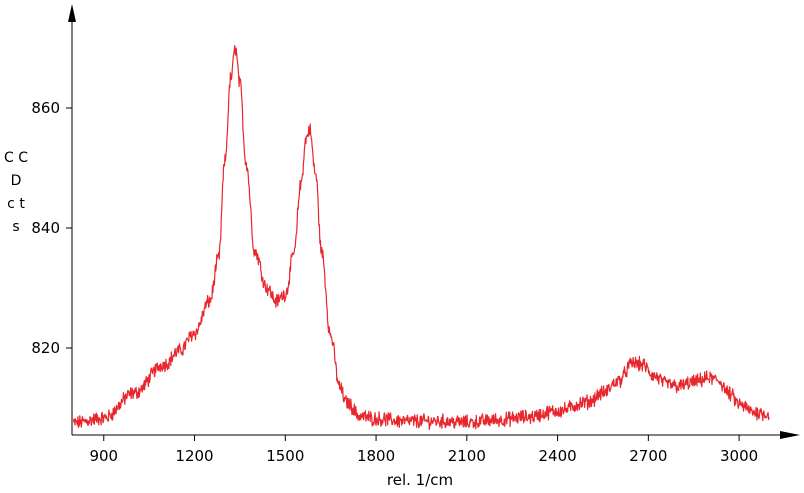 The width and height of the screenshot is (804, 493). Describe the element at coordinates (16, 192) in the screenshot. I see `y-axis-label: C C Dc t s` at that location.